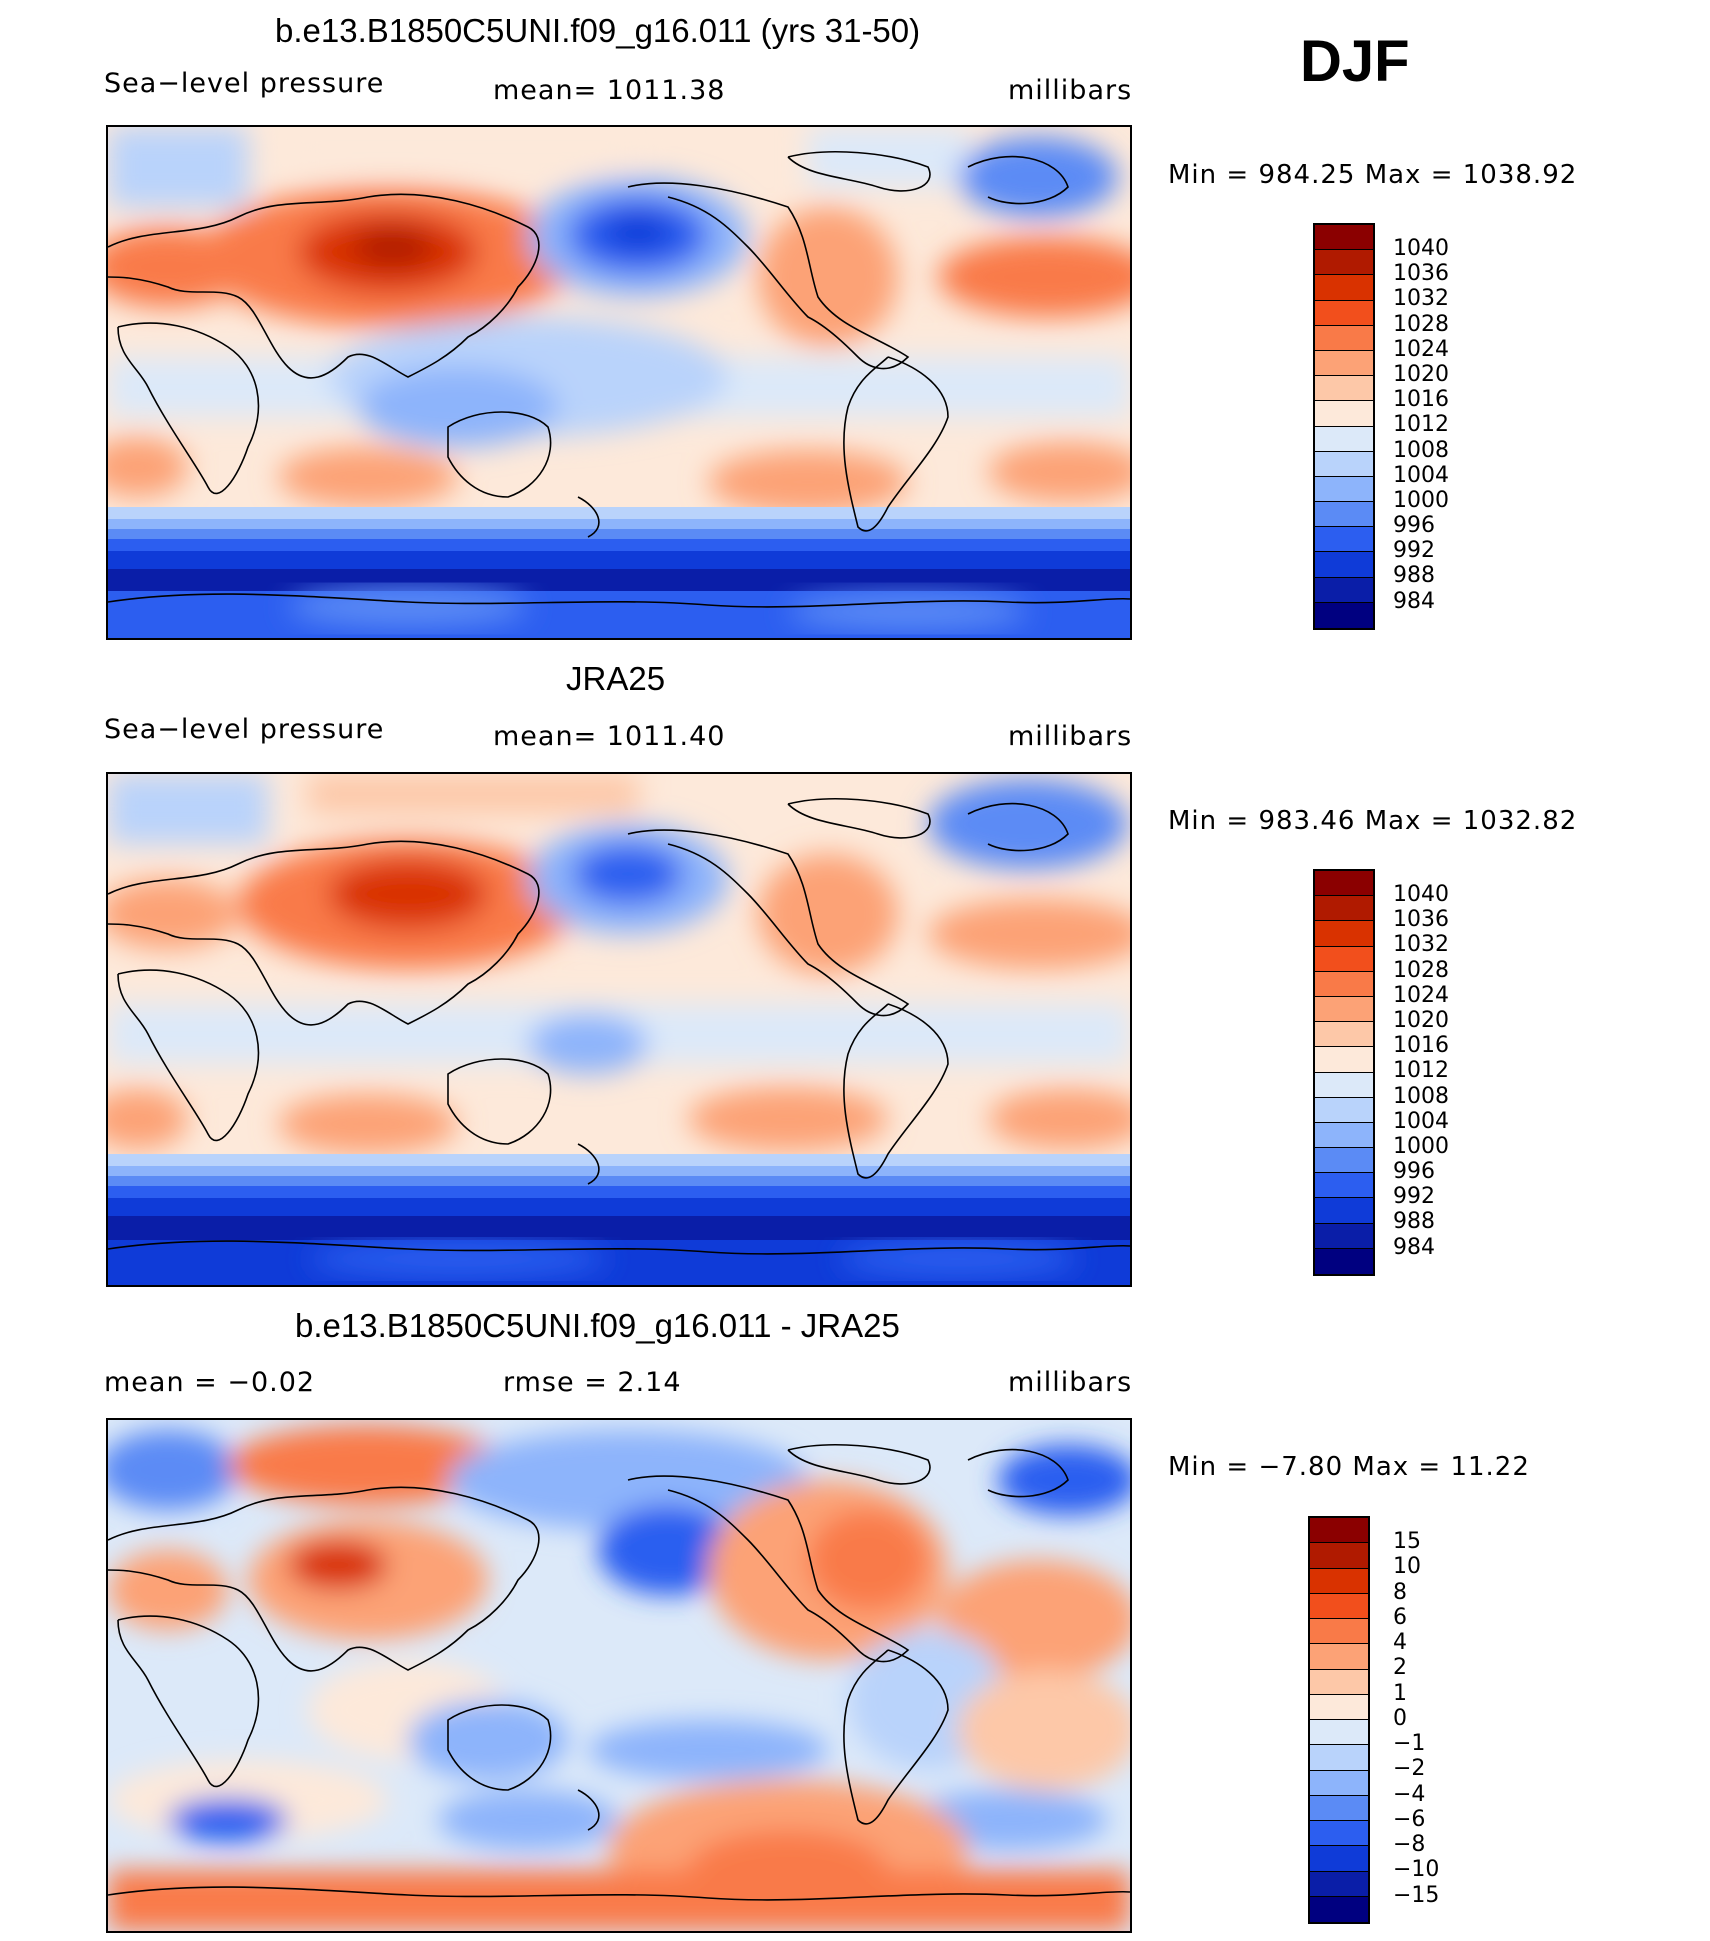  Describe the element at coordinates (1409, 1769) in the screenshot. I see `colorbar-level-label: −2` at that location.